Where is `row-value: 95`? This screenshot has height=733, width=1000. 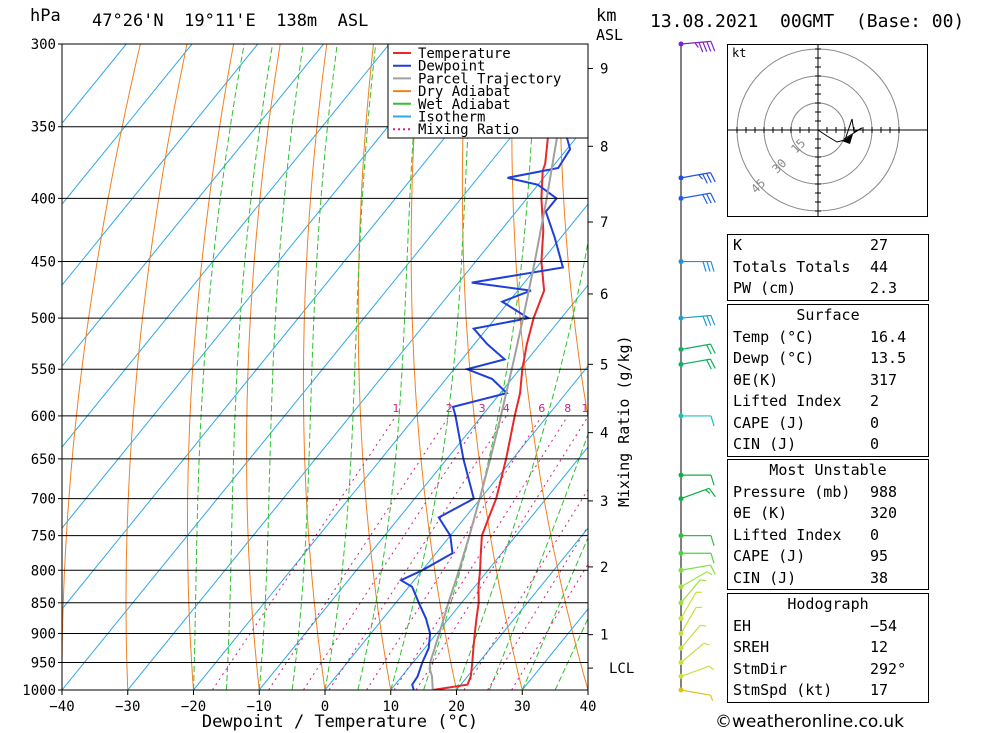
row-value: 95 is located at coordinates (879, 556).